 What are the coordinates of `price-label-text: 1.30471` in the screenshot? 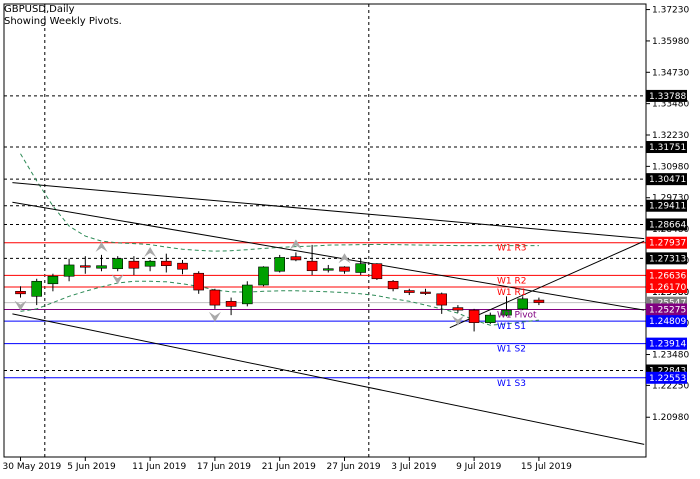 It's located at (667, 180).